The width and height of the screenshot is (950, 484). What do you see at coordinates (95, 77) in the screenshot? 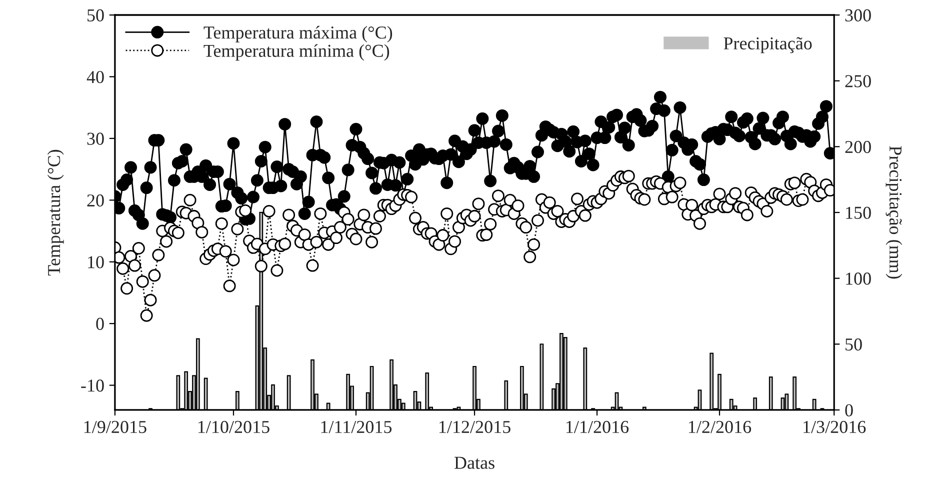
I see `y-tick-label: 40` at bounding box center [95, 77].